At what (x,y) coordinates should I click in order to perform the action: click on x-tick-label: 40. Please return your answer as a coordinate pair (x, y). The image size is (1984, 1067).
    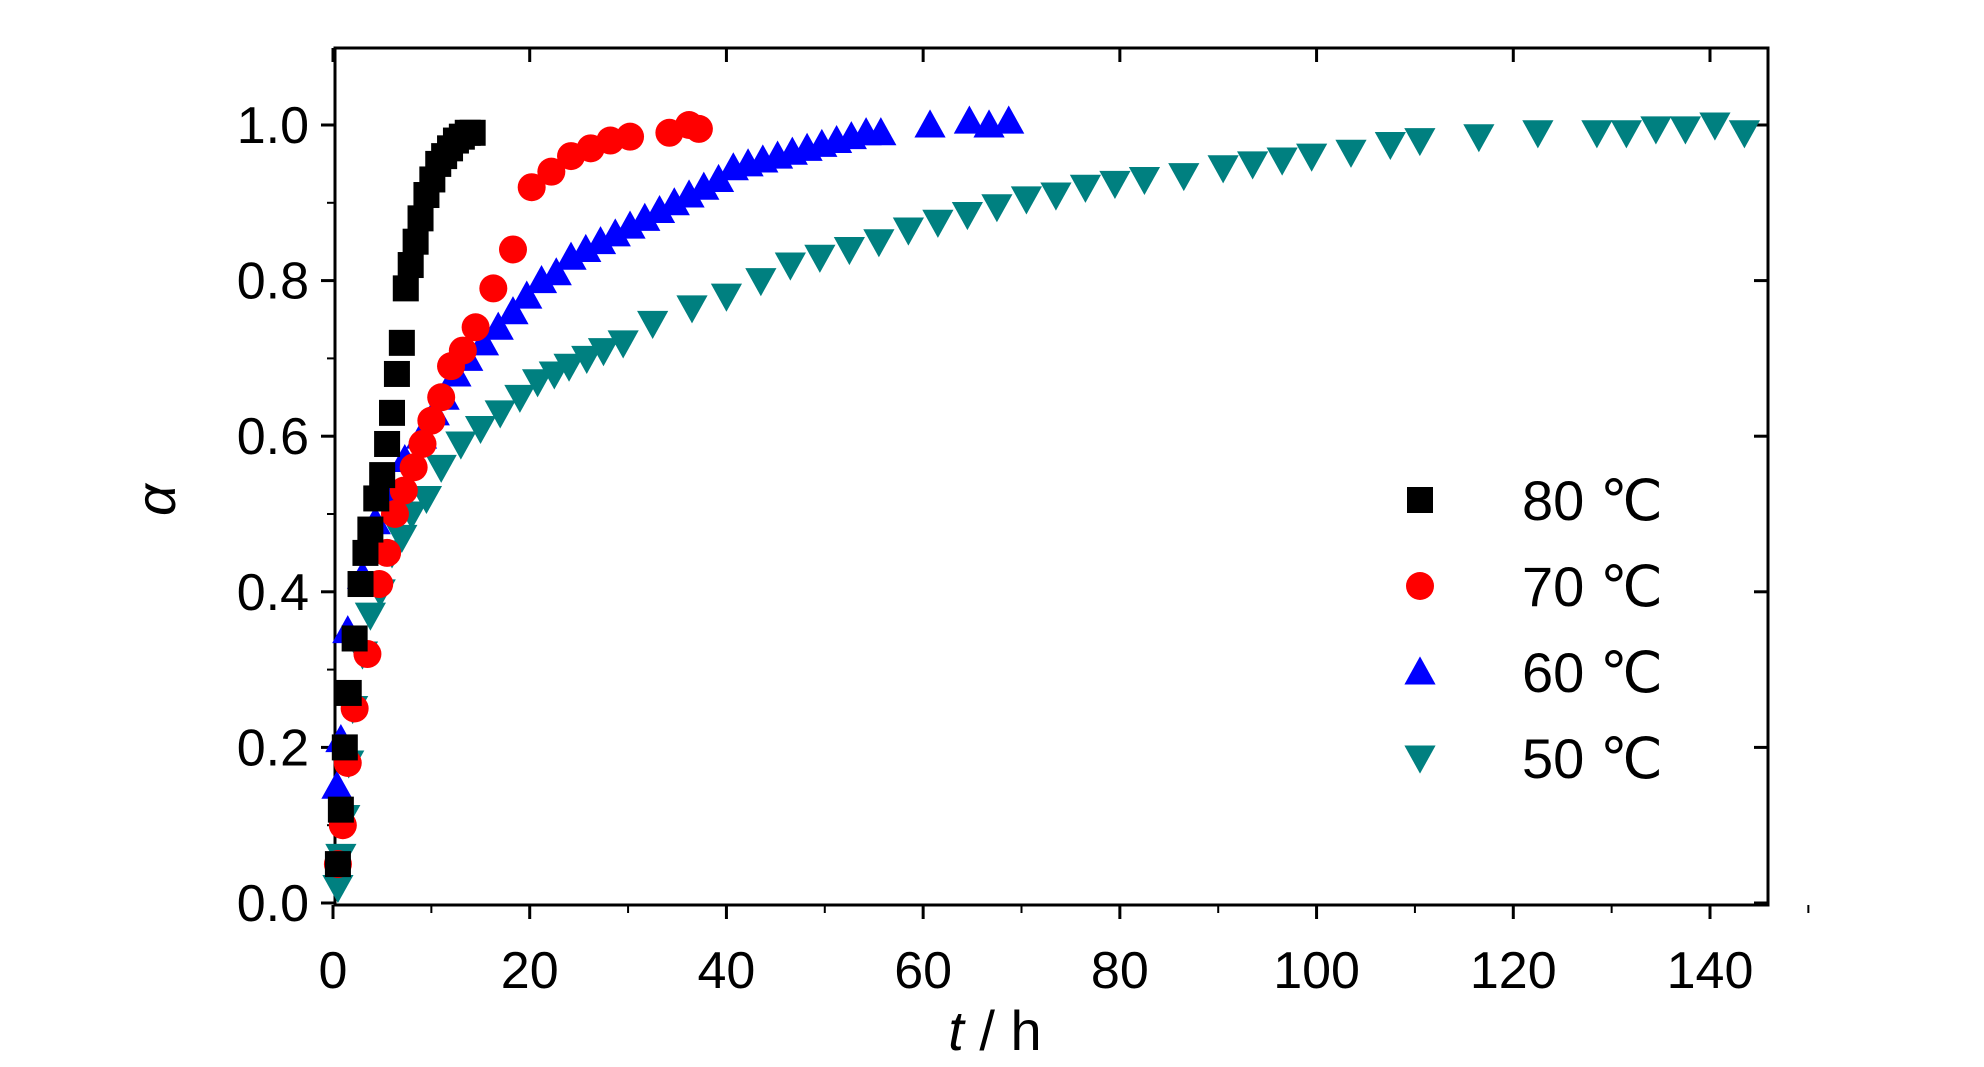
    Looking at the image, I should click on (727, 971).